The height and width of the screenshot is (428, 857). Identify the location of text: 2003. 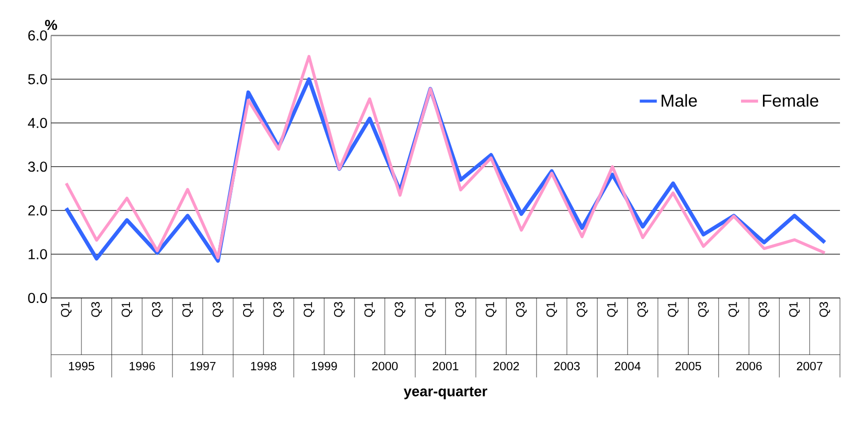
(567, 366).